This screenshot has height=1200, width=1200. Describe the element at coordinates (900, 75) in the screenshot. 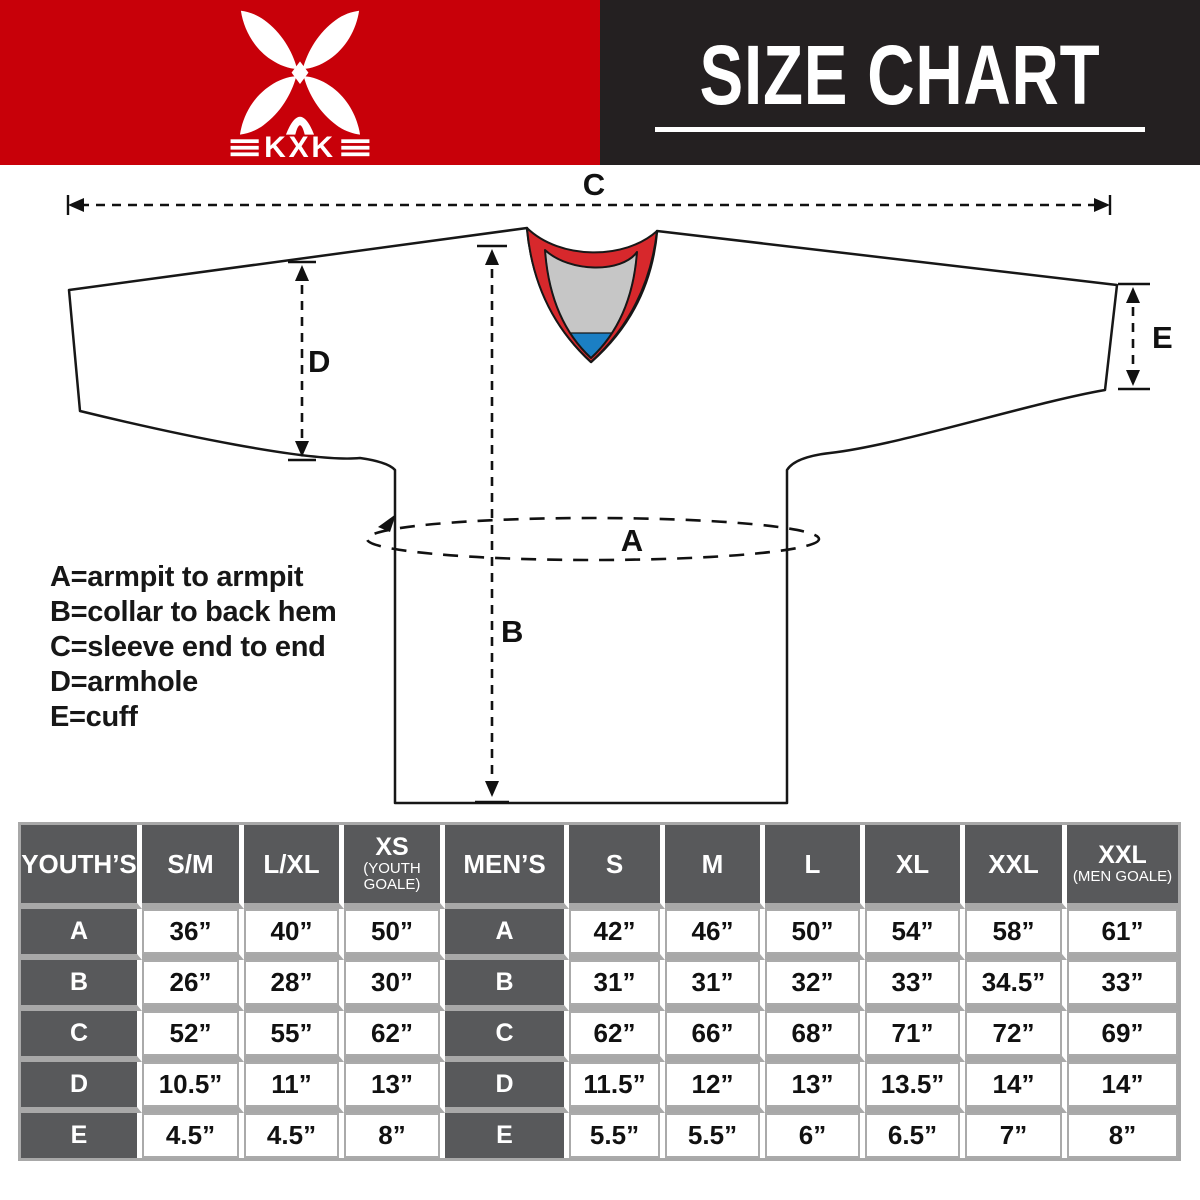

I see `page-title: SIZE CHART` at that location.